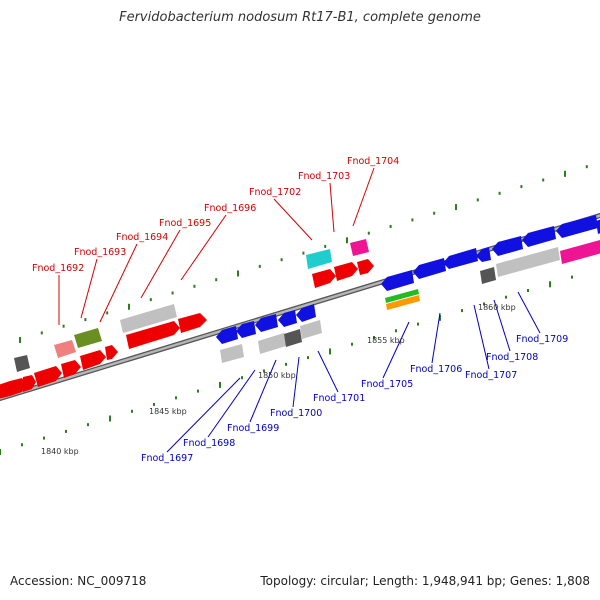 The width and height of the screenshot is (600, 600). What do you see at coordinates (142, 237) in the screenshot?
I see `gene-label: Fnod_1694` at bounding box center [142, 237].